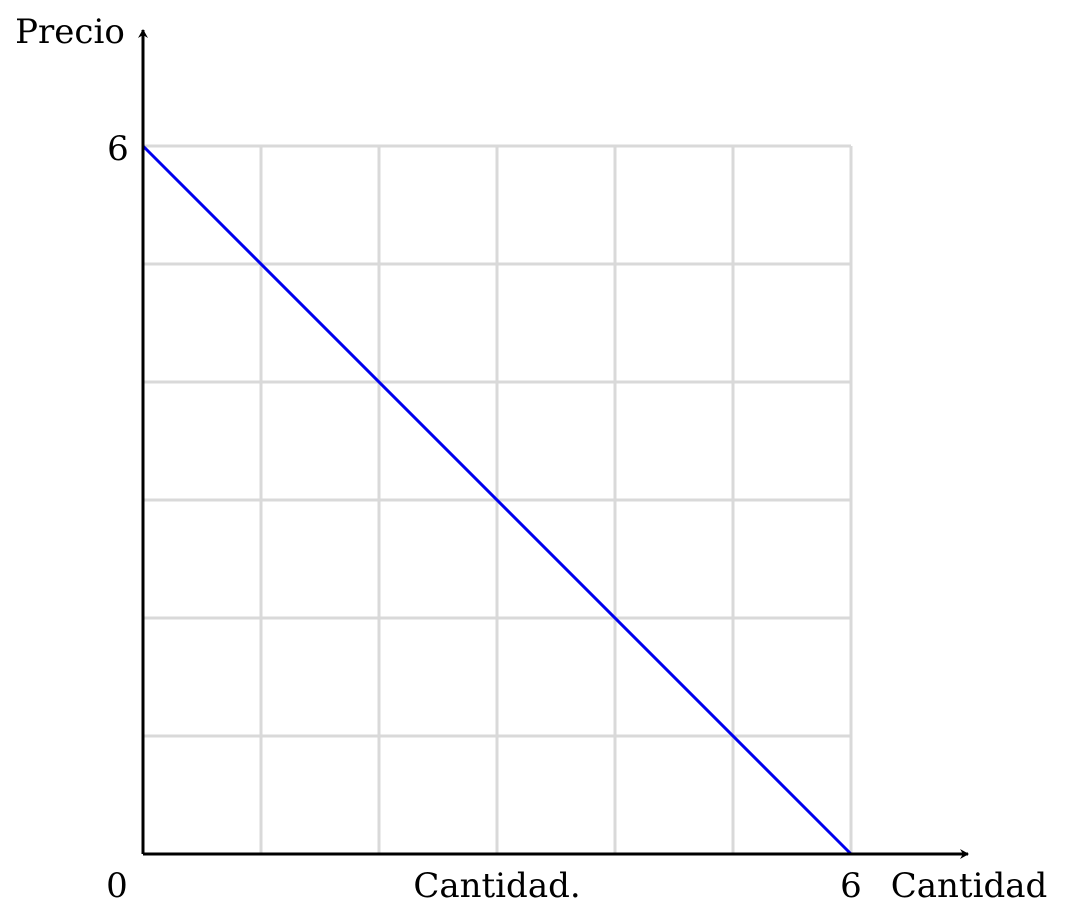 The image size is (1067, 913). What do you see at coordinates (118, 149) in the screenshot?
I see `y-tick-label: 6` at bounding box center [118, 149].